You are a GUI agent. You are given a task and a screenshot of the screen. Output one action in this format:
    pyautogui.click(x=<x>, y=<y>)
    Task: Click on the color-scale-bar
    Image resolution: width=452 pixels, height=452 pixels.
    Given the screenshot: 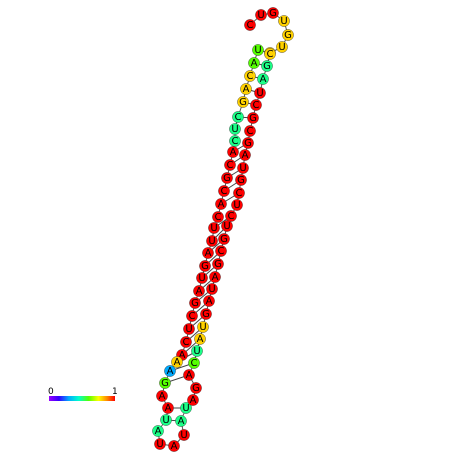 What is the action you would take?
    pyautogui.click(x=82, y=398)
    